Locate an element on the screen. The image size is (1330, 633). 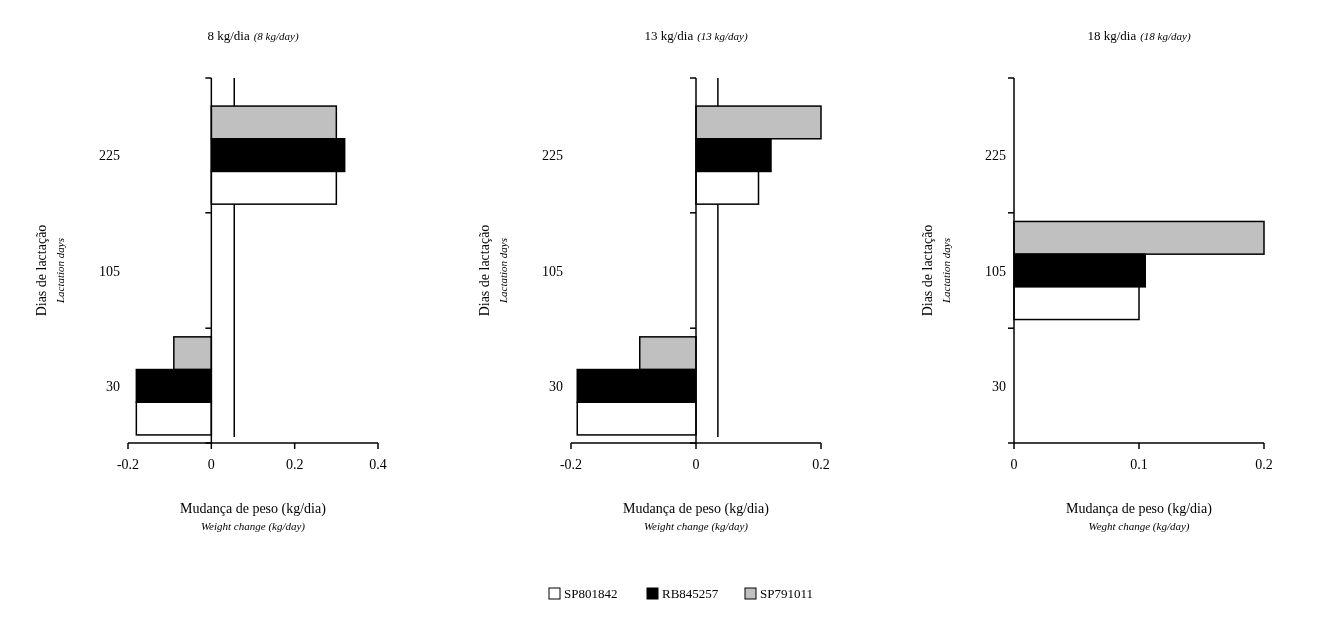
chart-subtitle: (8 kg/day) is located at coordinates (276, 36).